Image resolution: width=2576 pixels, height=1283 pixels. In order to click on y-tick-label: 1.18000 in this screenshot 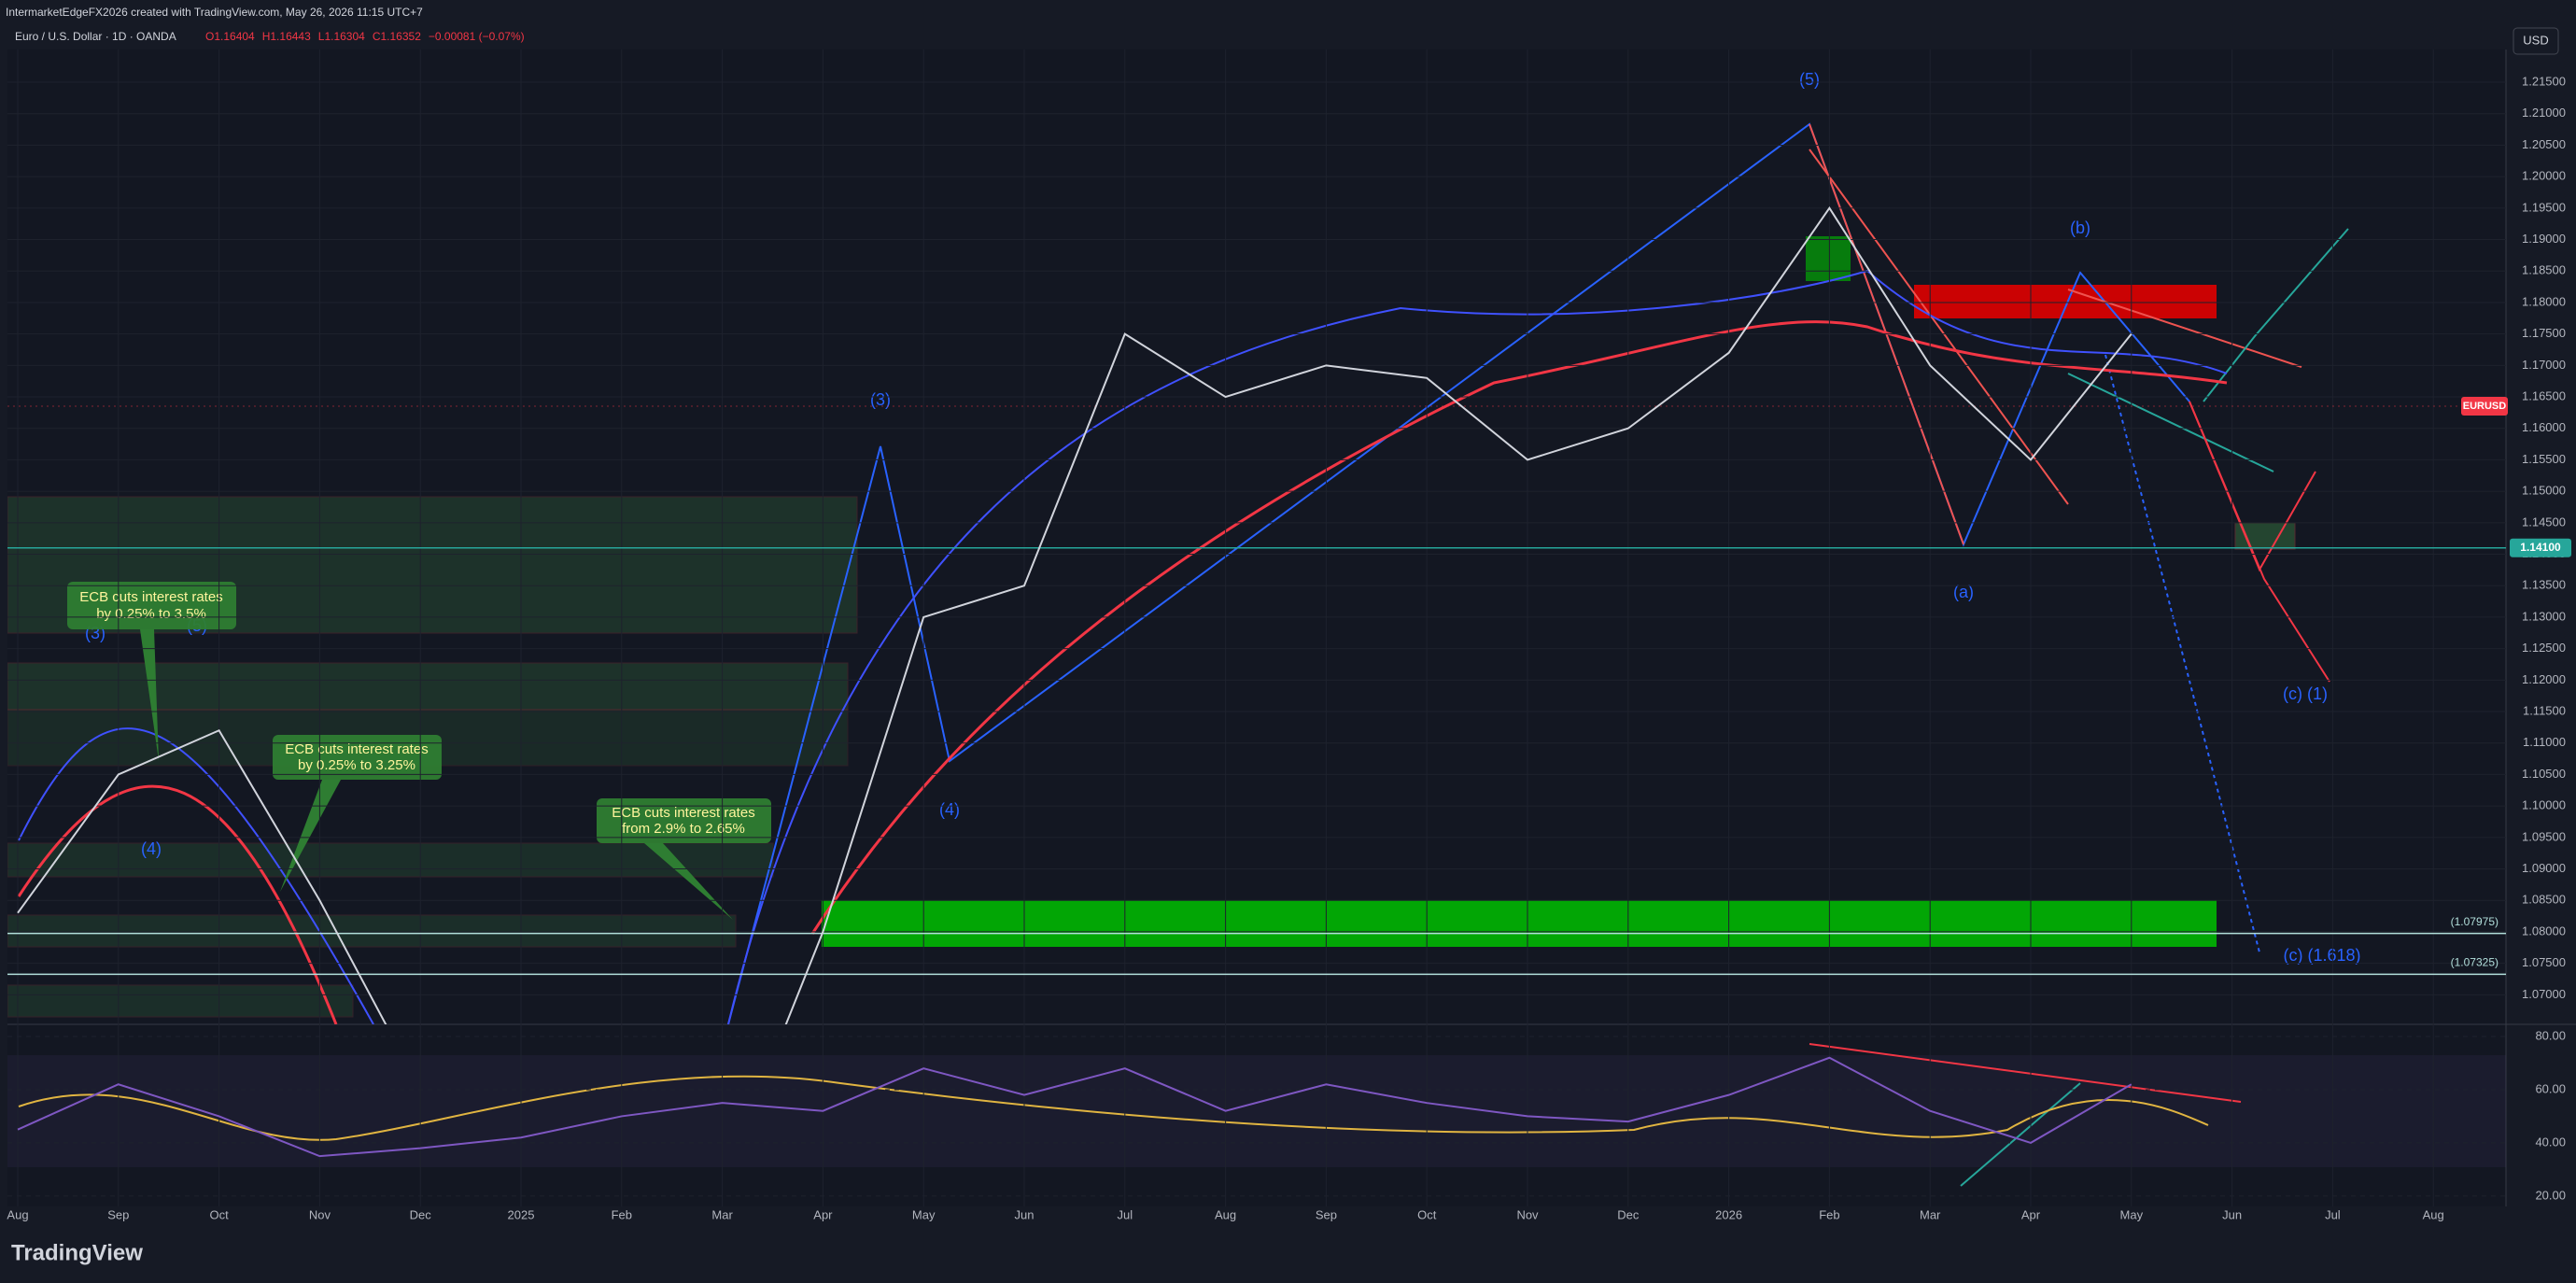, I will do `click(2544, 301)`.